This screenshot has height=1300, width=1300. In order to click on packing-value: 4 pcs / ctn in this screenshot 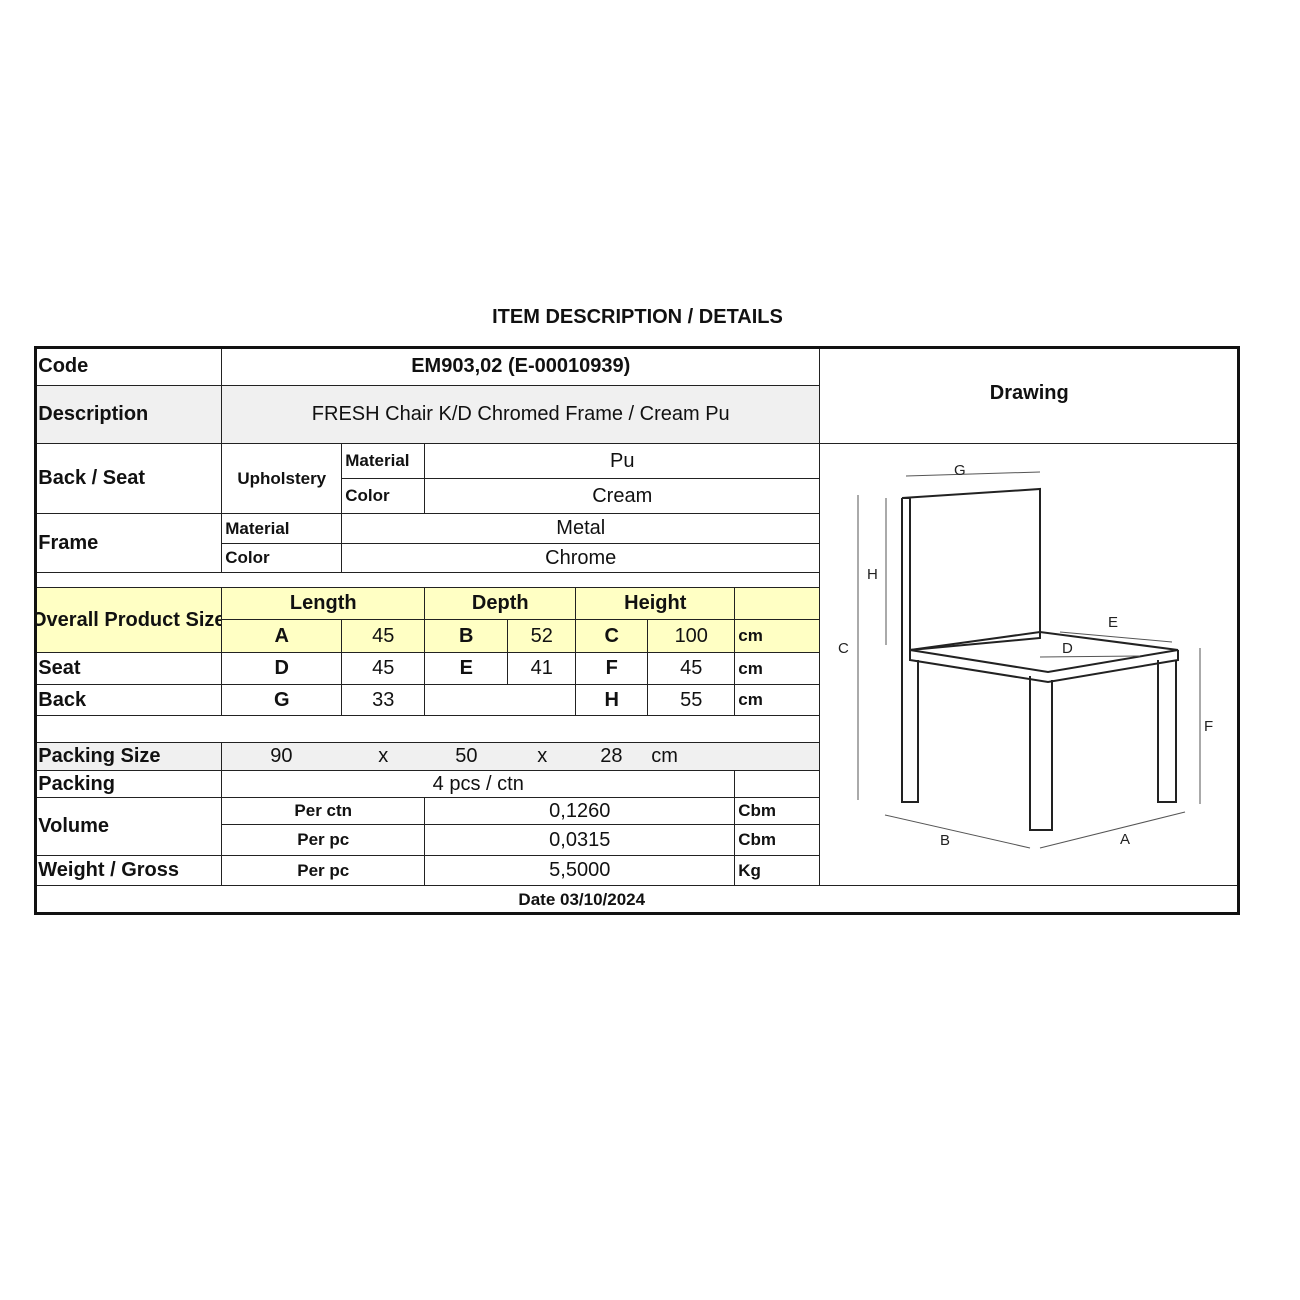, I will do `click(478, 784)`.